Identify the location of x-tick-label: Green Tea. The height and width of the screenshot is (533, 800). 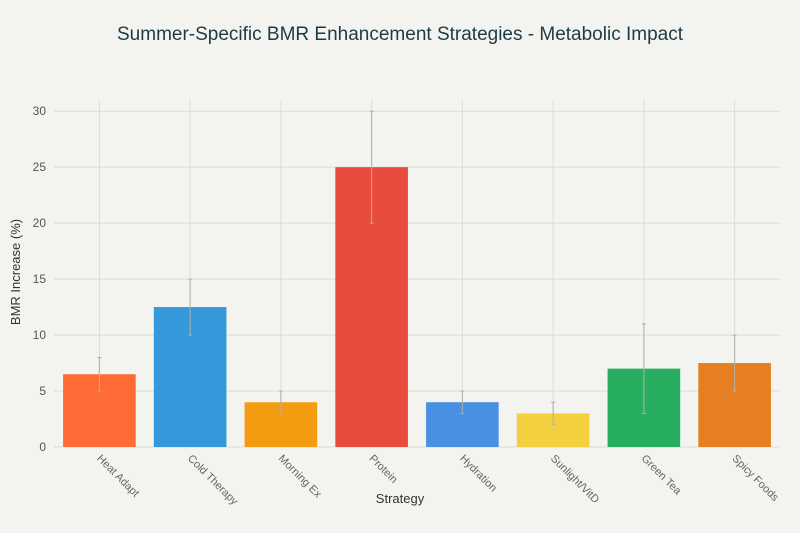
(661, 475).